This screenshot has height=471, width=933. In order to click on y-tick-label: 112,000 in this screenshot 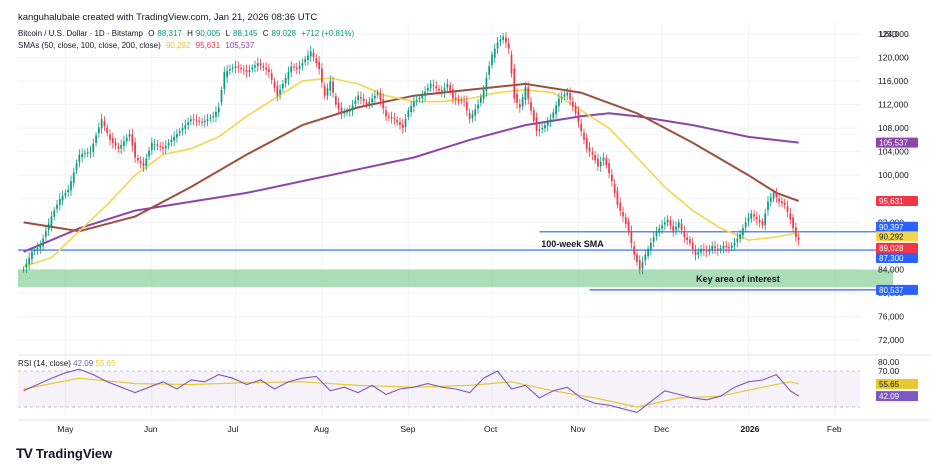, I will do `click(893, 105)`.